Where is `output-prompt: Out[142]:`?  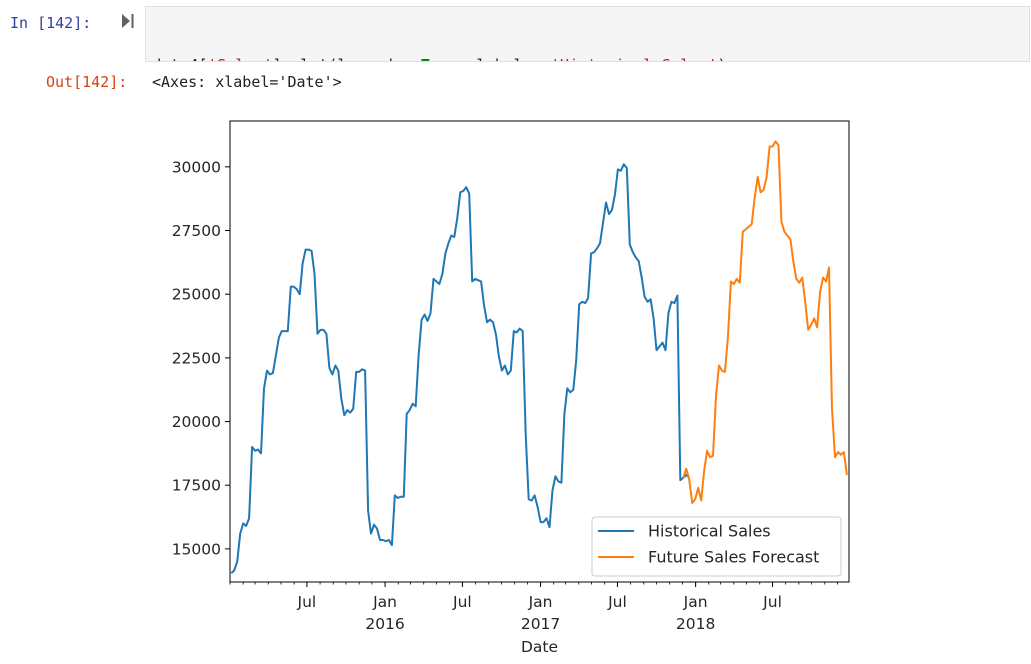 output-prompt: Out[142]: is located at coordinates (87, 82).